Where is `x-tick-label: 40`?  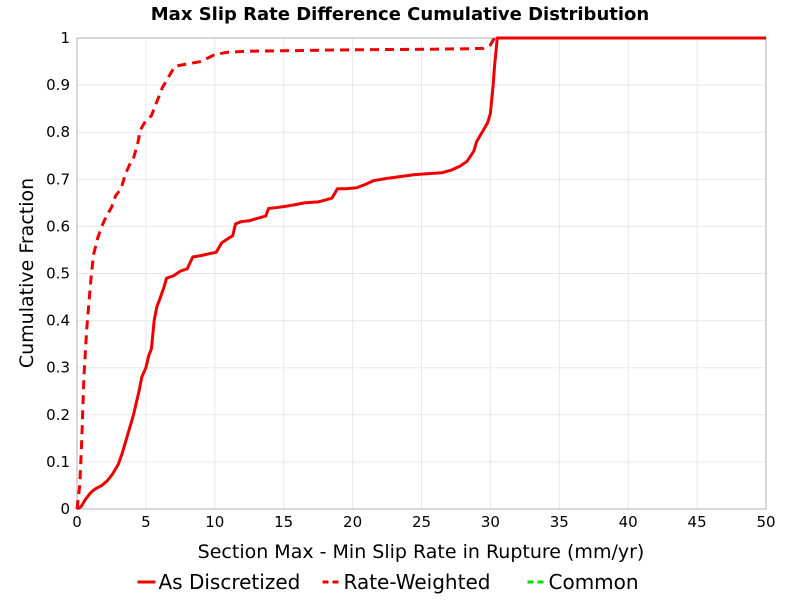 x-tick-label: 40 is located at coordinates (628, 522).